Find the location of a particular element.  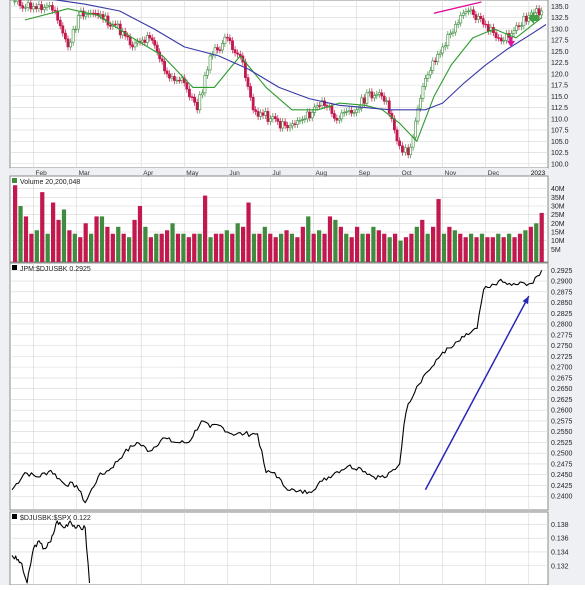

date-axis-label: Apr is located at coordinates (148, 173).